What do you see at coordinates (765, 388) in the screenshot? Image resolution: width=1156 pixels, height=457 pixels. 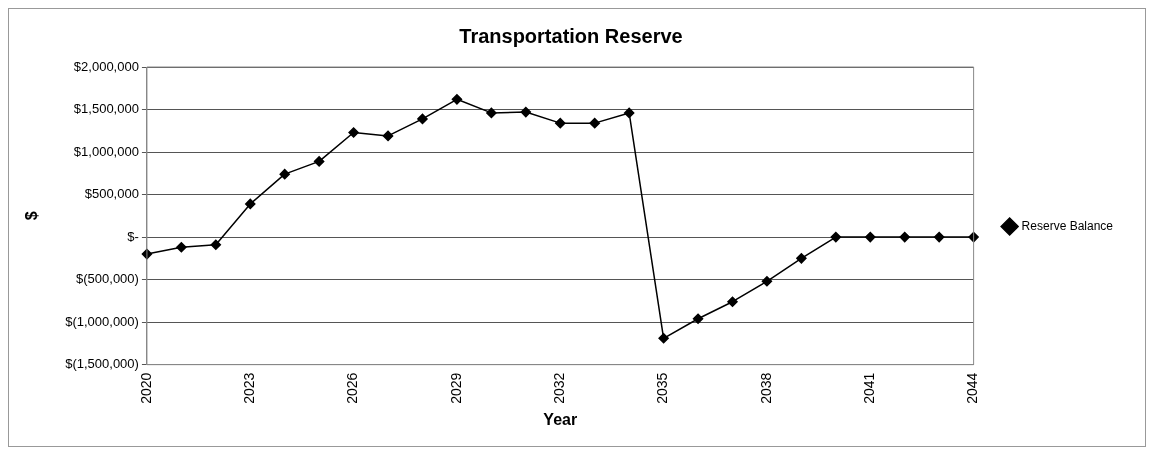 I see `x-tick-label: 2038` at bounding box center [765, 388].